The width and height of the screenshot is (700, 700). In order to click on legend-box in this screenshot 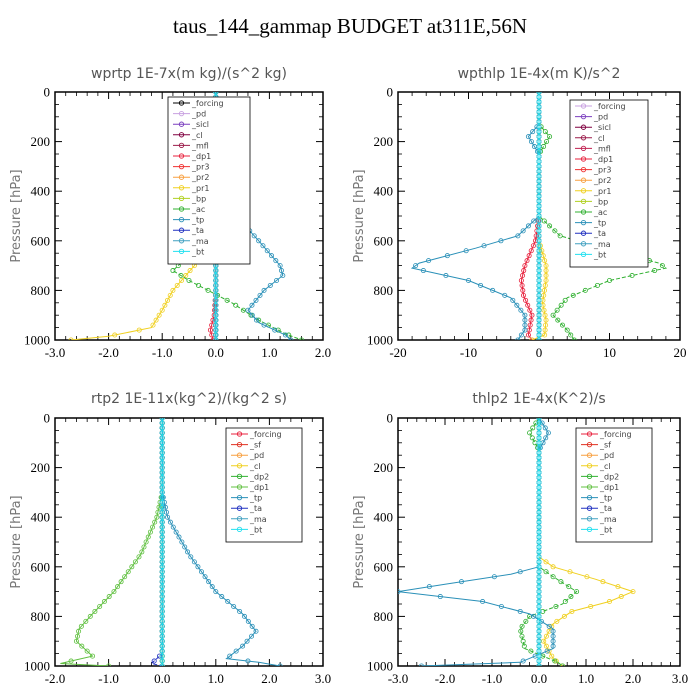, I will do `click(609, 183)`.